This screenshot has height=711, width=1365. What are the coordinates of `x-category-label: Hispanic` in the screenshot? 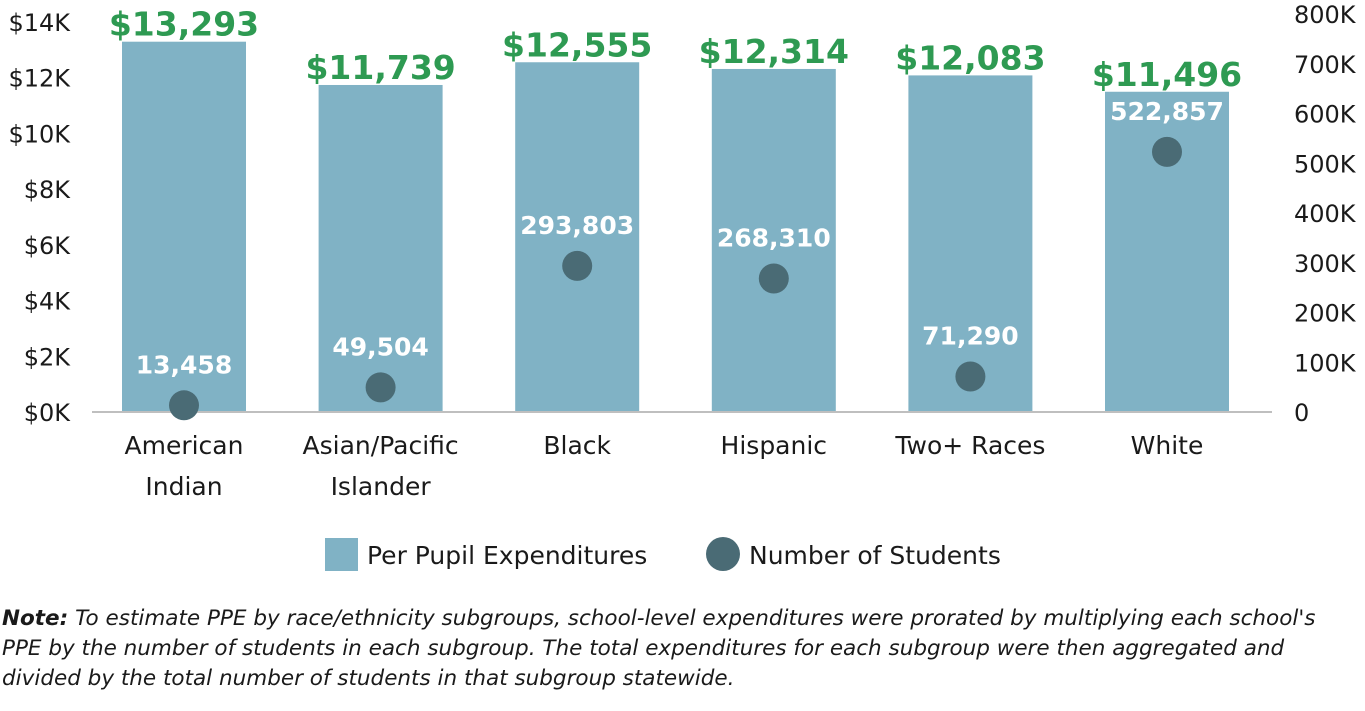 It's located at (774, 445).